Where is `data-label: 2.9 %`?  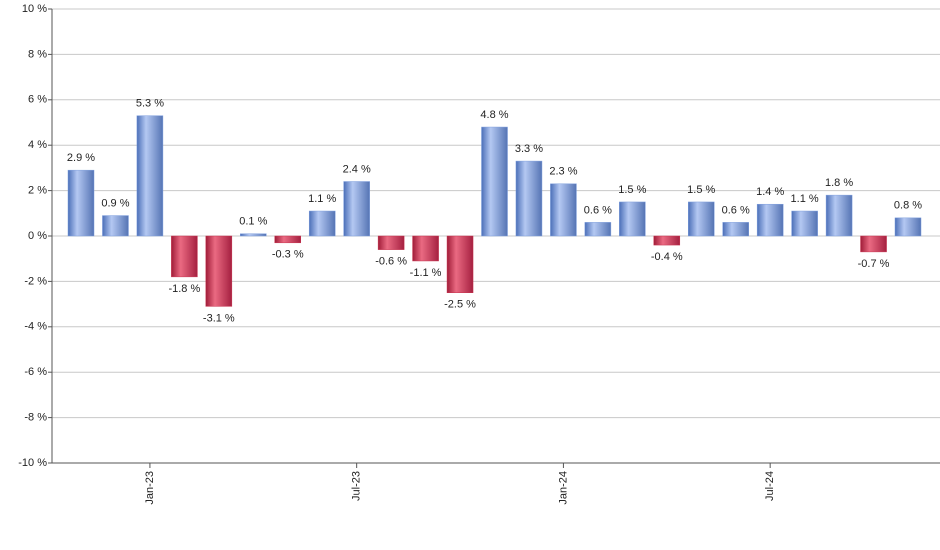 data-label: 2.9 % is located at coordinates (81, 158).